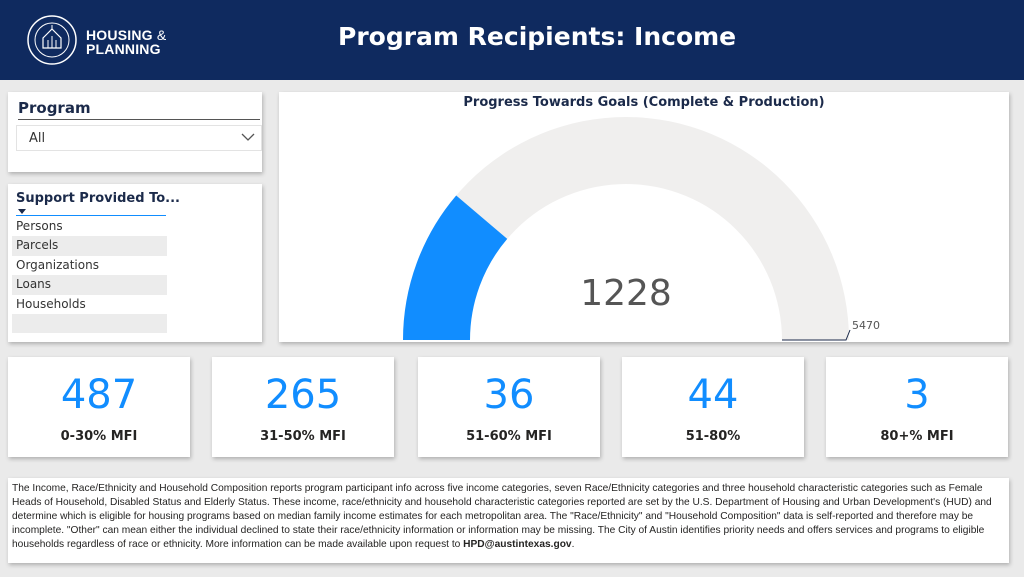 The width and height of the screenshot is (1024, 577). What do you see at coordinates (99, 395) in the screenshot?
I see `kpi-value: 487` at bounding box center [99, 395].